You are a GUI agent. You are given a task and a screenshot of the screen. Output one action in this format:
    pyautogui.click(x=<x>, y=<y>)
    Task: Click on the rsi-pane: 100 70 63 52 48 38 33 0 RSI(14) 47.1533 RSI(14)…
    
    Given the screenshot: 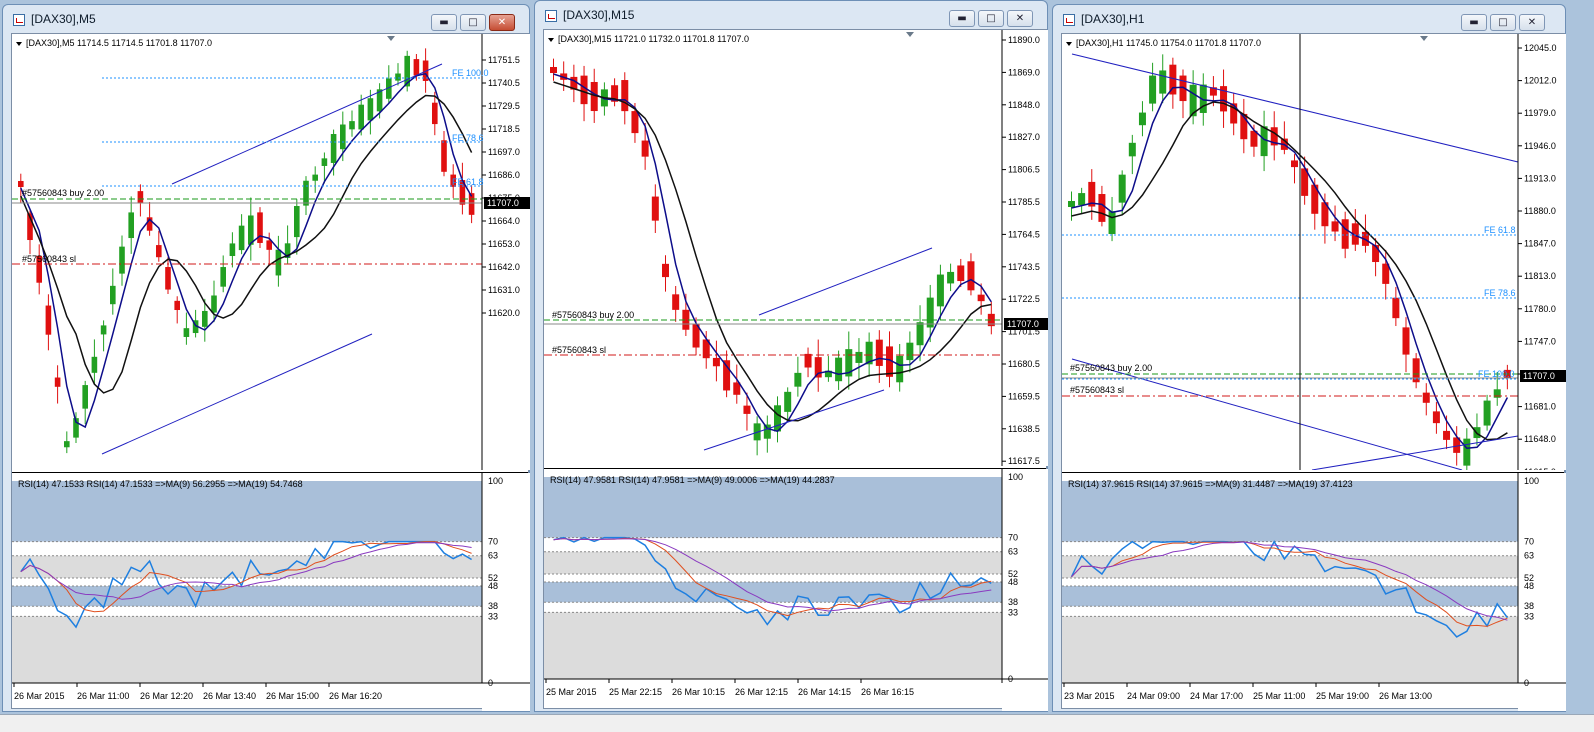 What is the action you would take?
    pyautogui.click(x=271, y=591)
    